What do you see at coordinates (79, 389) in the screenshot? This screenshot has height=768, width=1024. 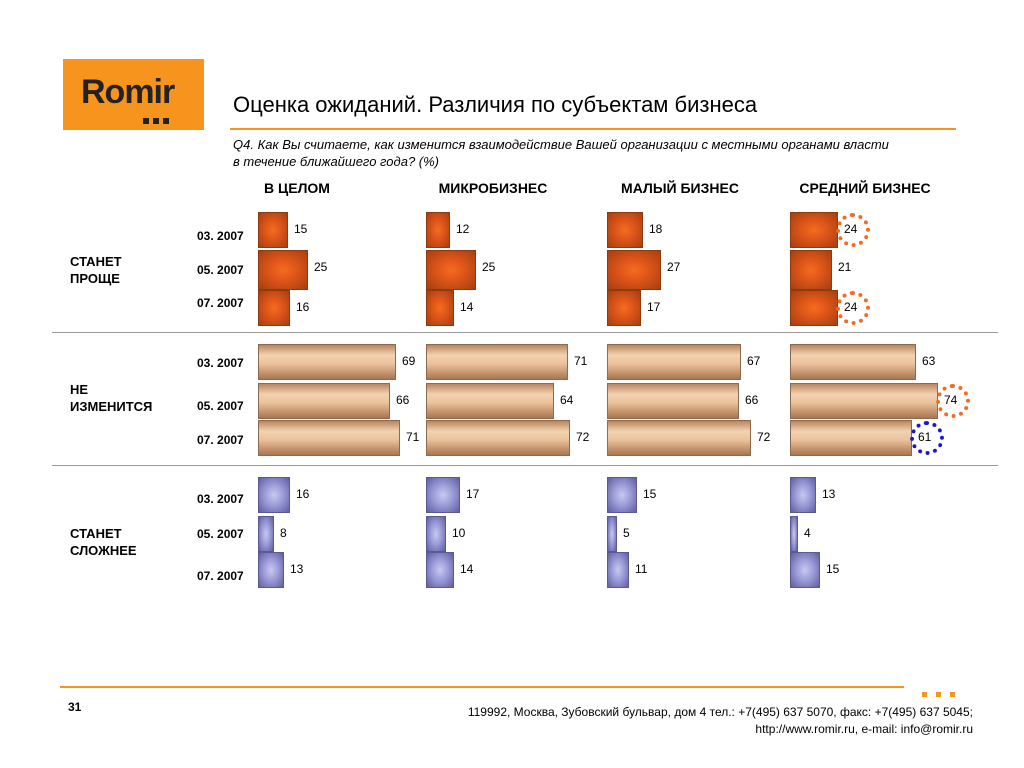 I see `group-label-line-1: НЕ` at bounding box center [79, 389].